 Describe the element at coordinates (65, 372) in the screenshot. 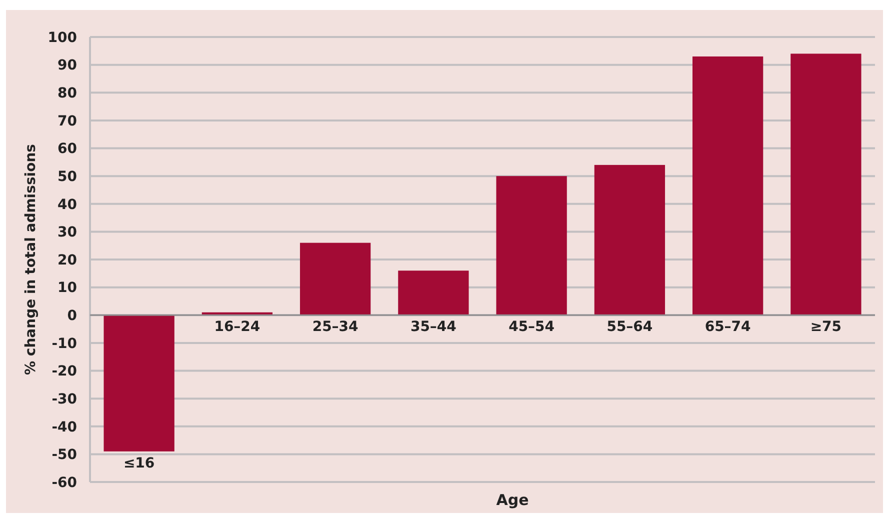

I see `y-tick-label: -20` at that location.